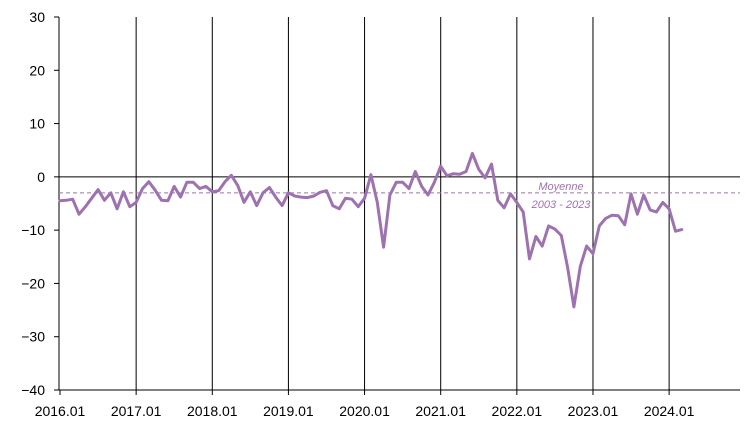 This screenshot has width=746, height=441. What do you see at coordinates (669, 411) in the screenshot?
I see `x-tick-label: 2024.01` at bounding box center [669, 411].